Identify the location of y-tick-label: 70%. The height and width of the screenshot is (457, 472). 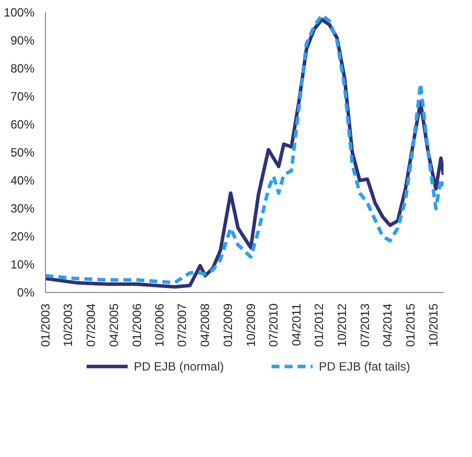
(22, 97).